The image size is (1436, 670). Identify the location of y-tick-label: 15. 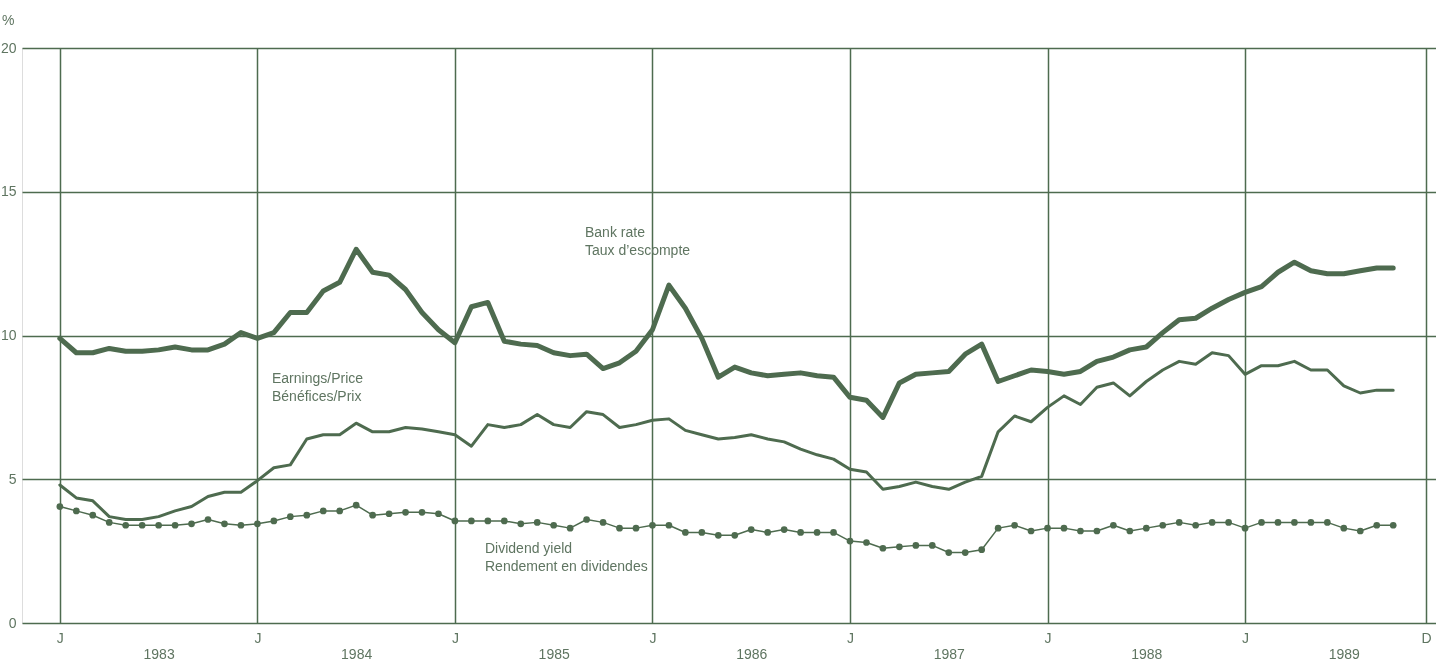
(8, 191).